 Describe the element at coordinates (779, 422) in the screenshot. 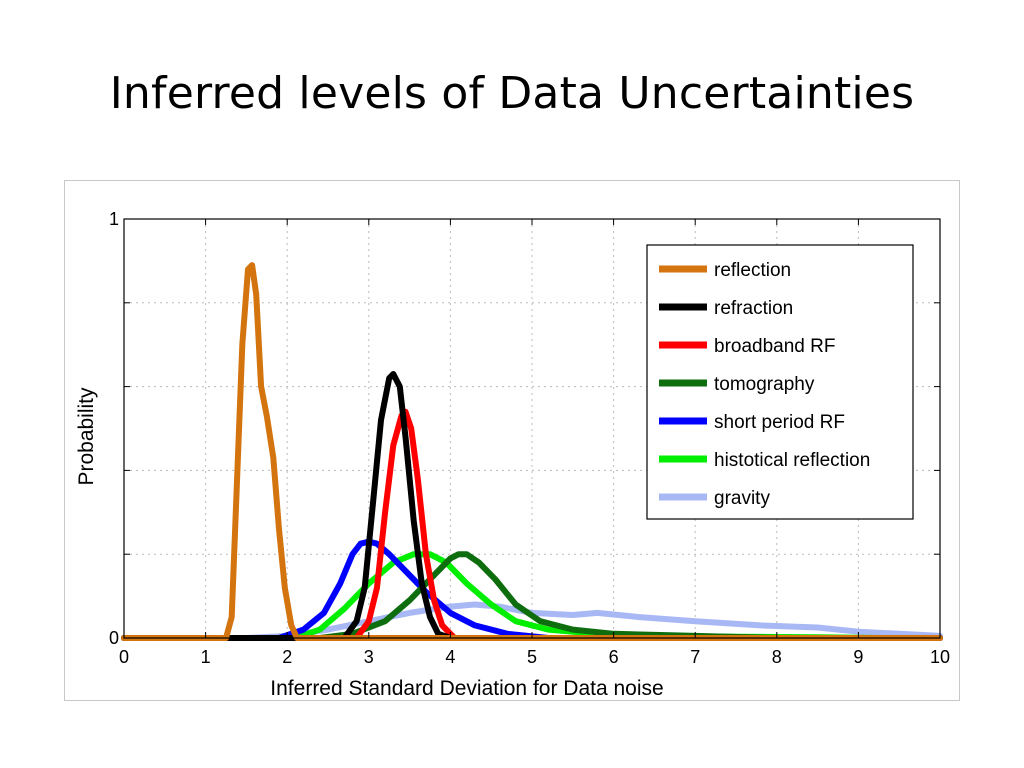

I see `legend-label-4: short period RF` at that location.